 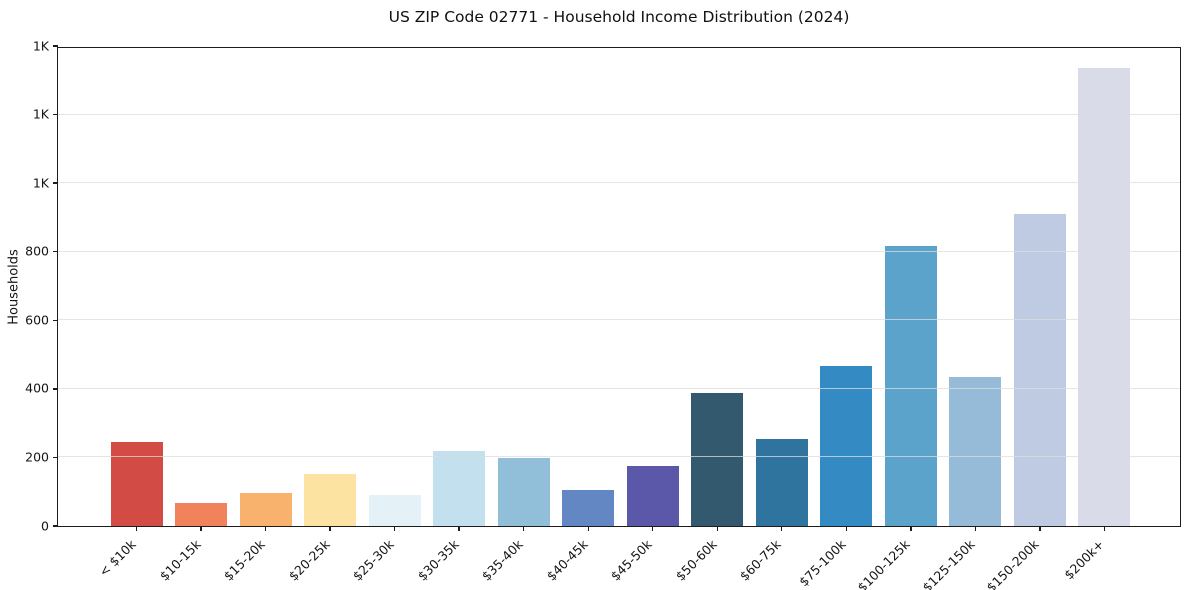 I want to click on bar-10-15k, so click(x=201, y=514).